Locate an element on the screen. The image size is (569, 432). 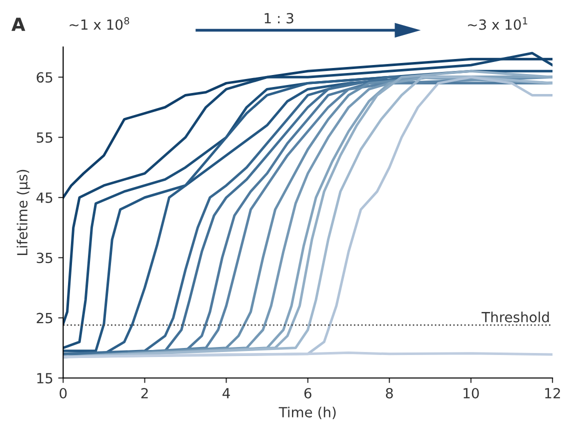
x-tick-label: 2 is located at coordinates (144, 393).